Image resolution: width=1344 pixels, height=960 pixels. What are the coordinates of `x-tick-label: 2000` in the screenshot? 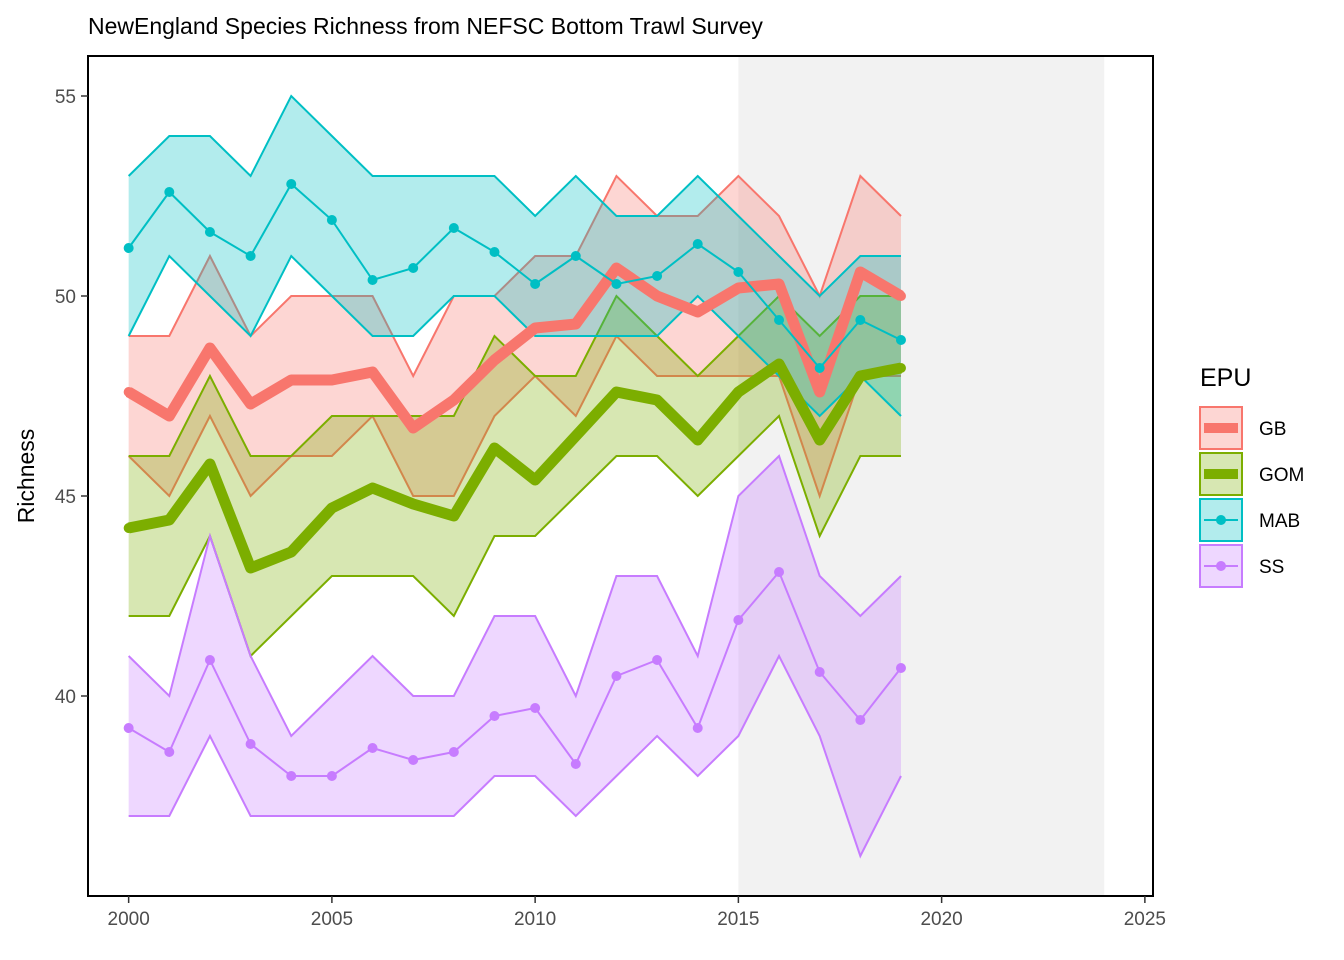 It's located at (129, 919).